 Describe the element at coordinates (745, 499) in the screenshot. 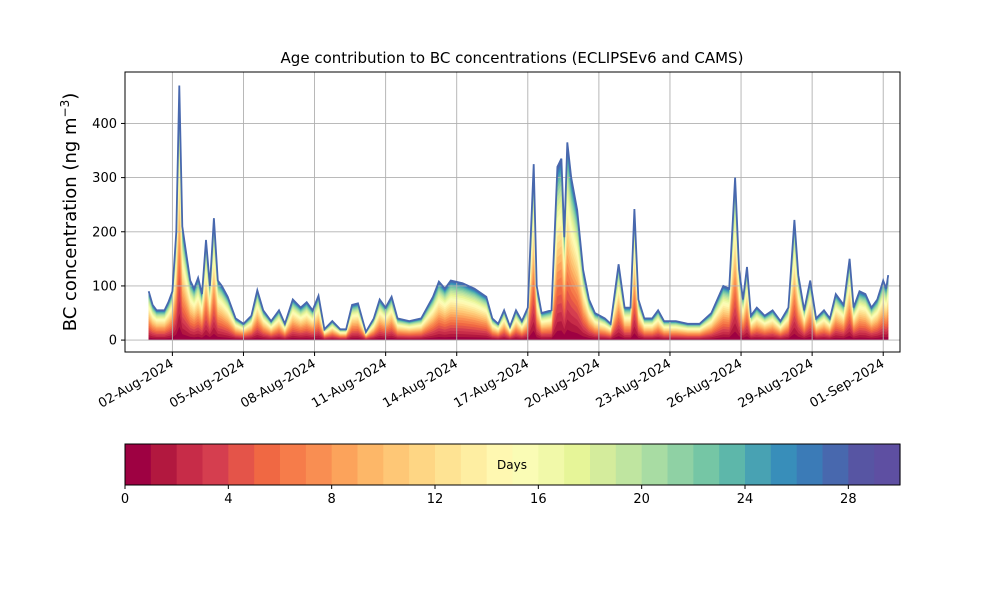

I see `colorbar-tick-label: 24` at that location.